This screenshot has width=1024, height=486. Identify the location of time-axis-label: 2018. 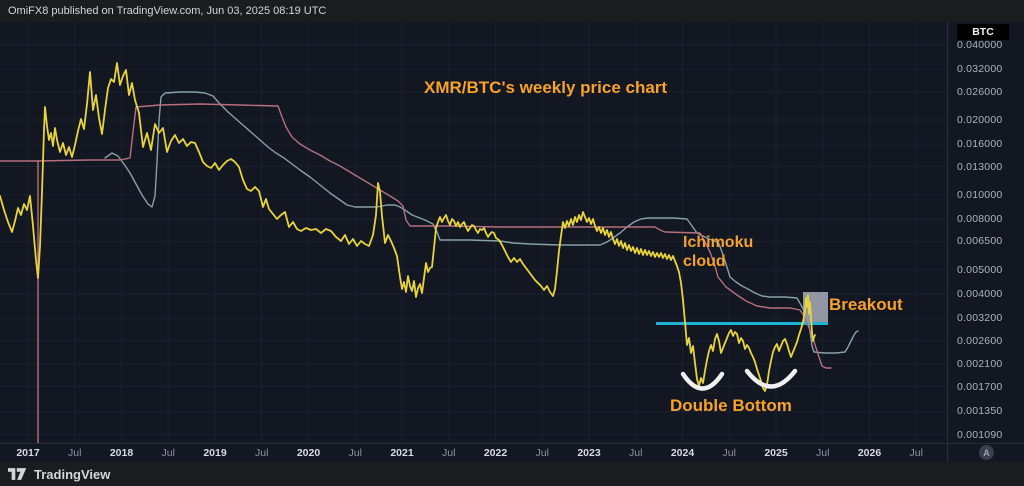
(121, 453).